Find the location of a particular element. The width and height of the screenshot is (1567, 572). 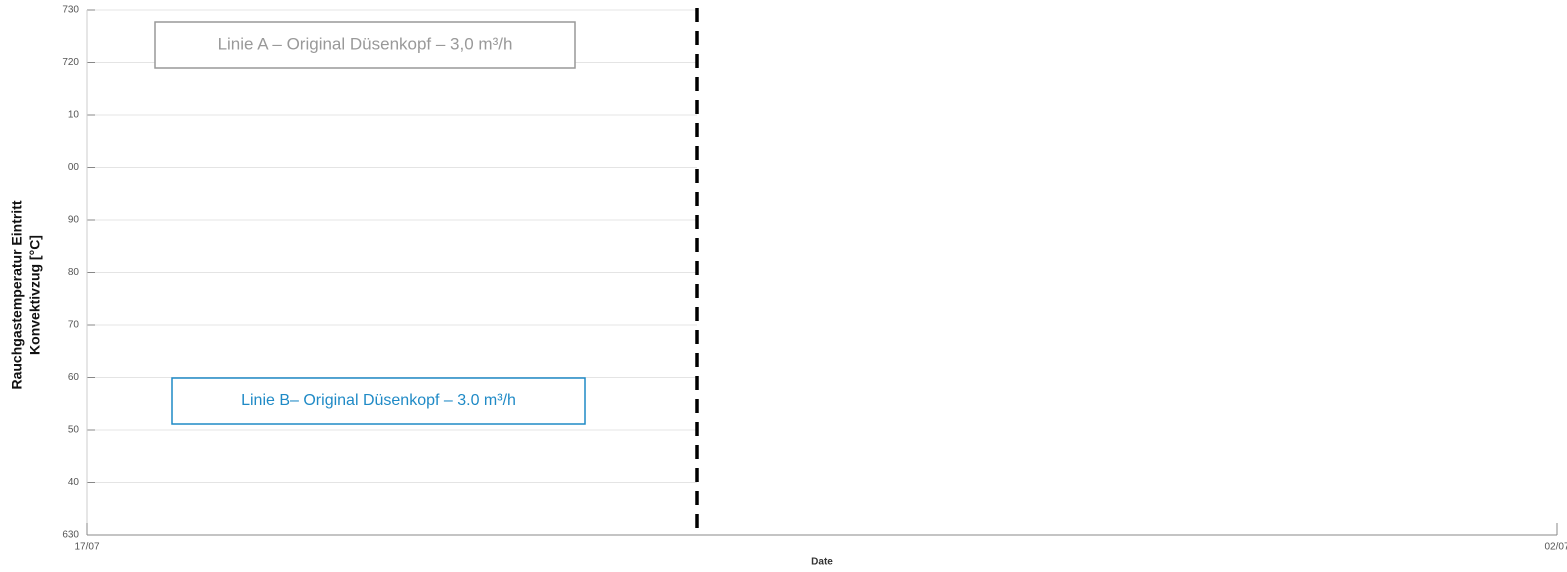

y-tick-label: 60 is located at coordinates (74, 377).